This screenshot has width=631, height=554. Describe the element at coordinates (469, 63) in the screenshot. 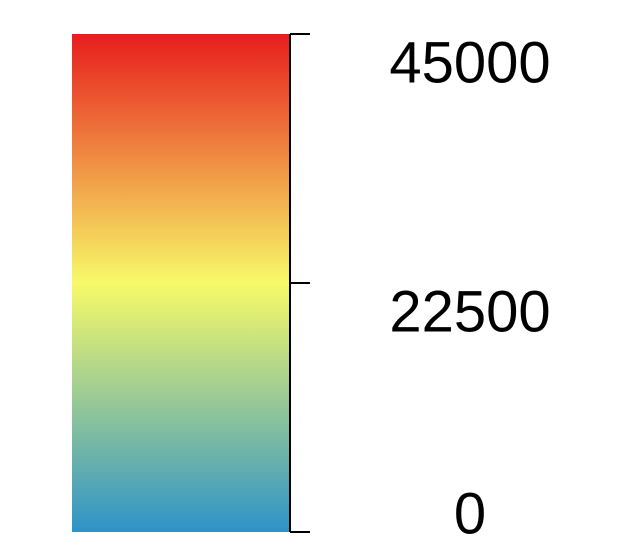

I see `tick-label: 45000` at that location.